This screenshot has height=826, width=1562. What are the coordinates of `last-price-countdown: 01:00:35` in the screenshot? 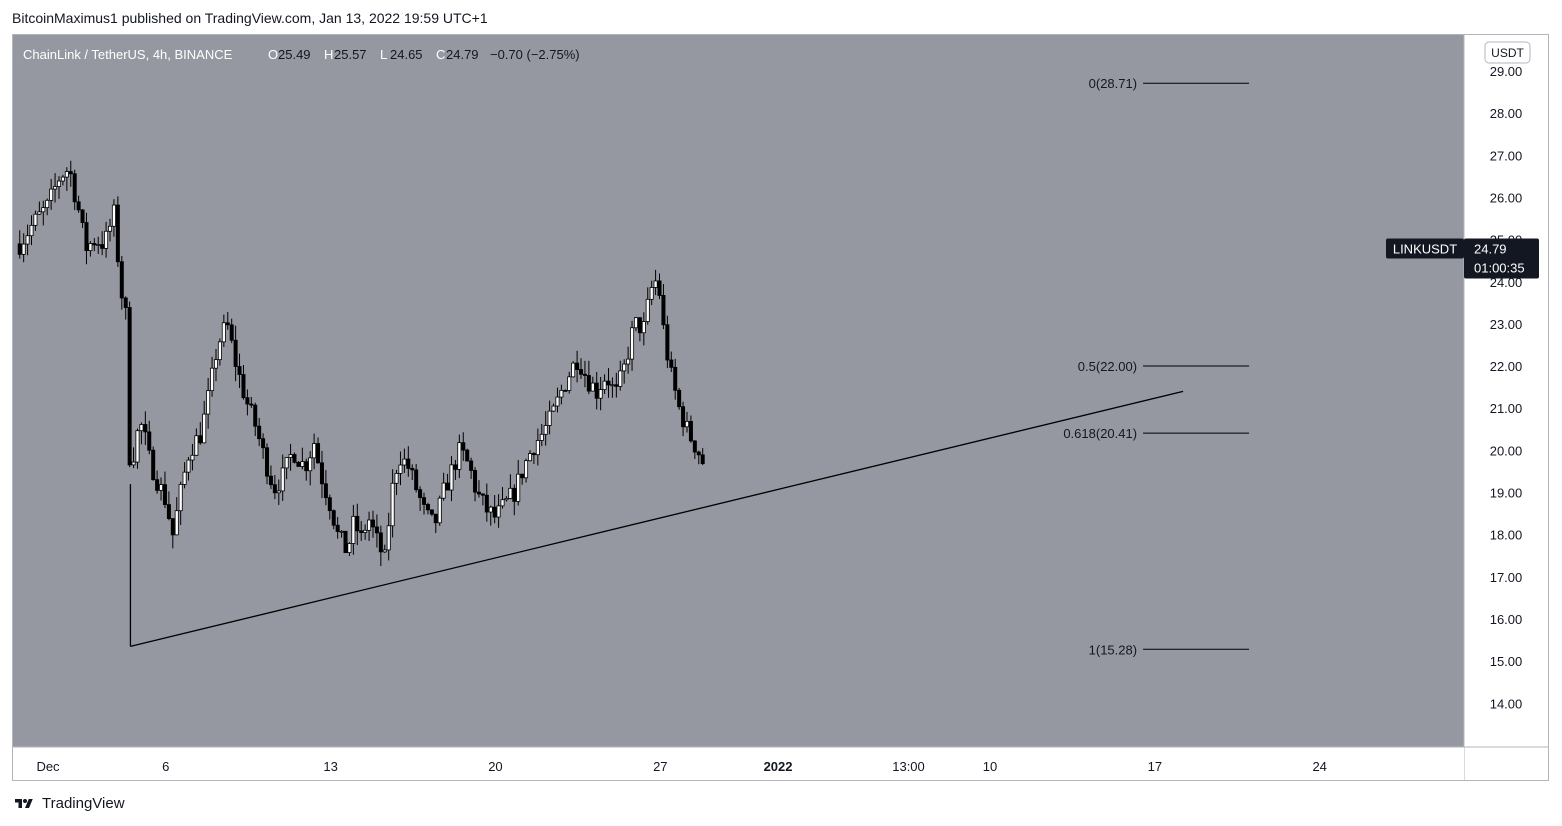 It's located at (1499, 267).